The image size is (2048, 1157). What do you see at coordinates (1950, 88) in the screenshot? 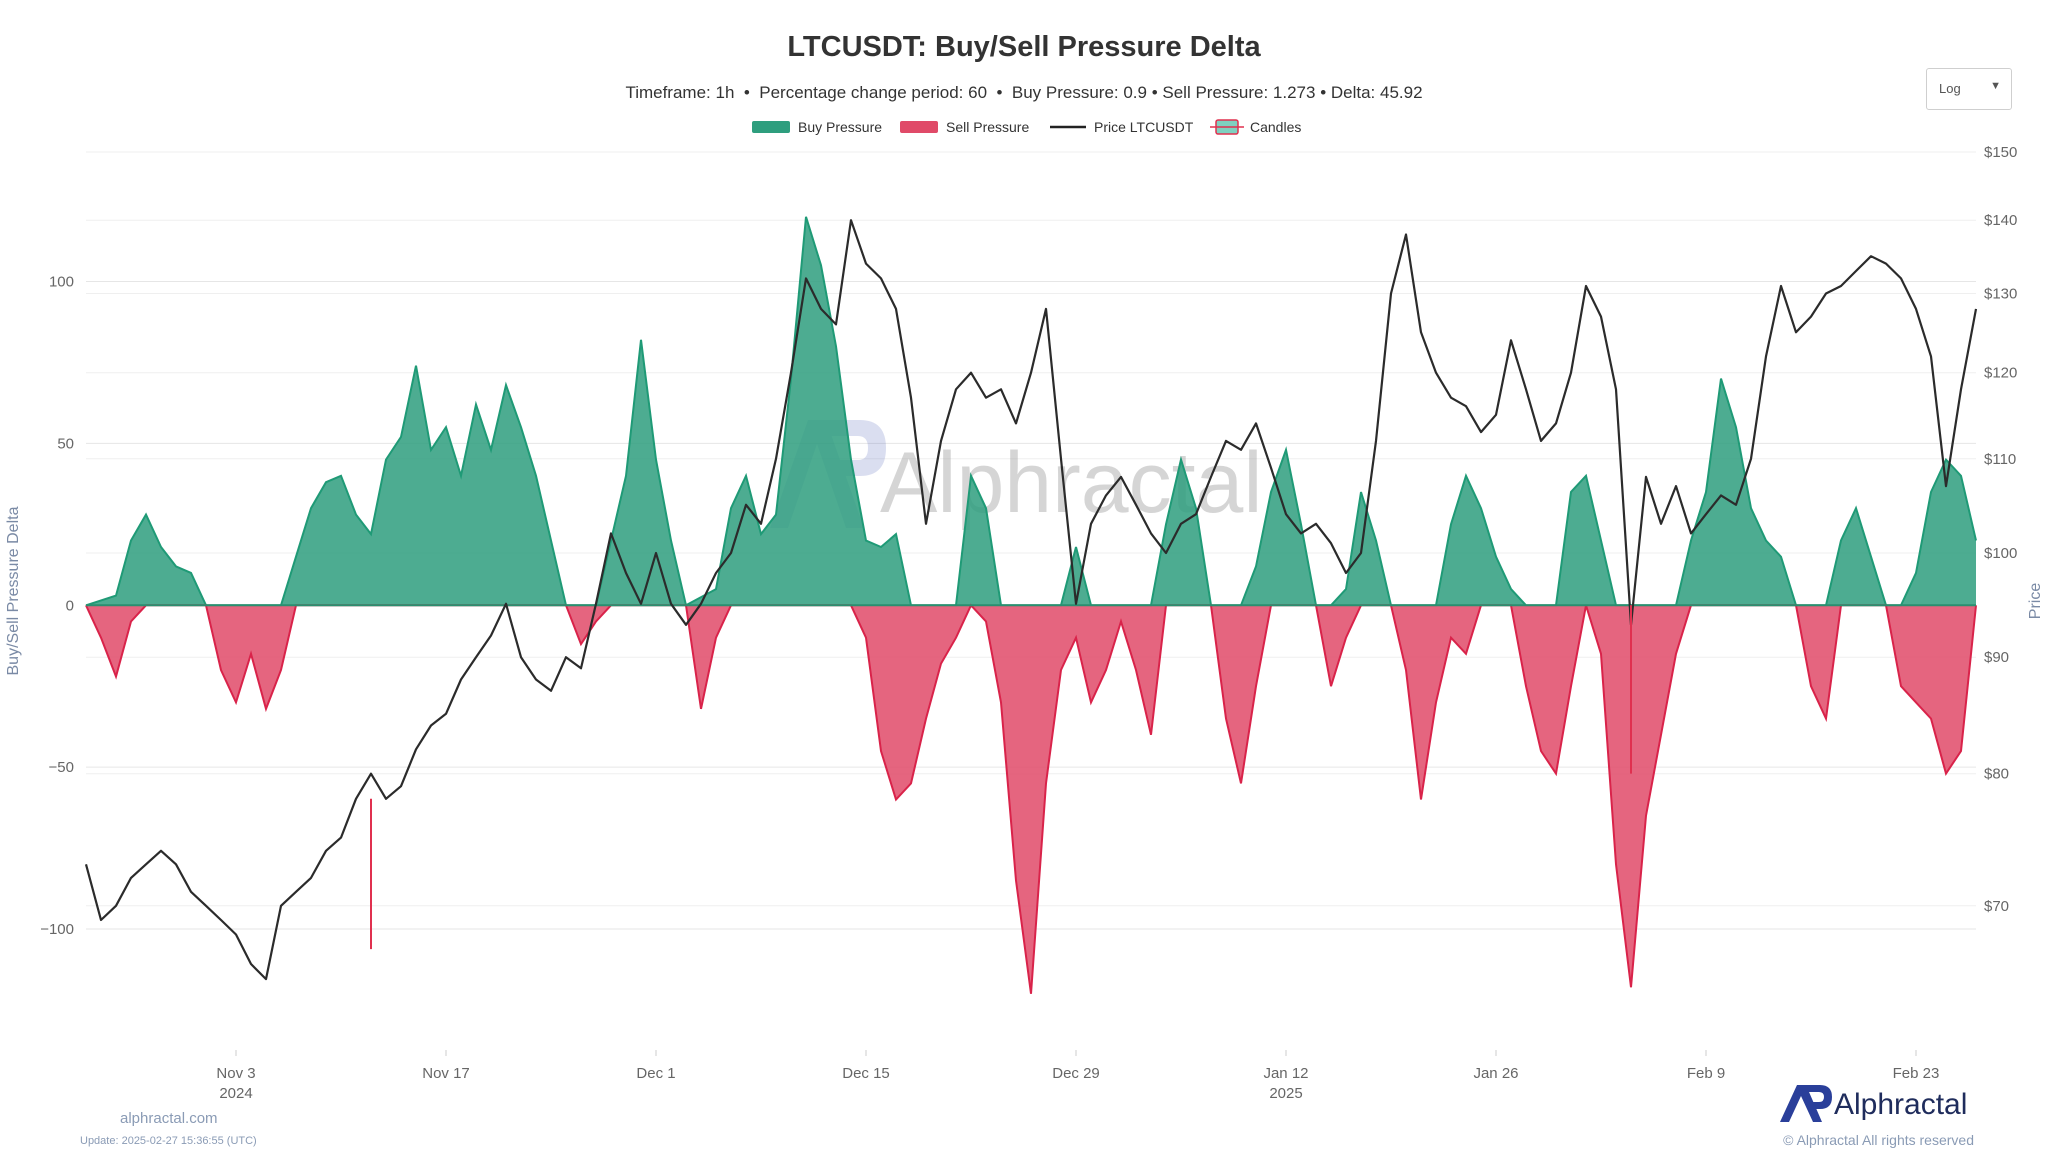
I see `scale-select-value: Log` at bounding box center [1950, 88].